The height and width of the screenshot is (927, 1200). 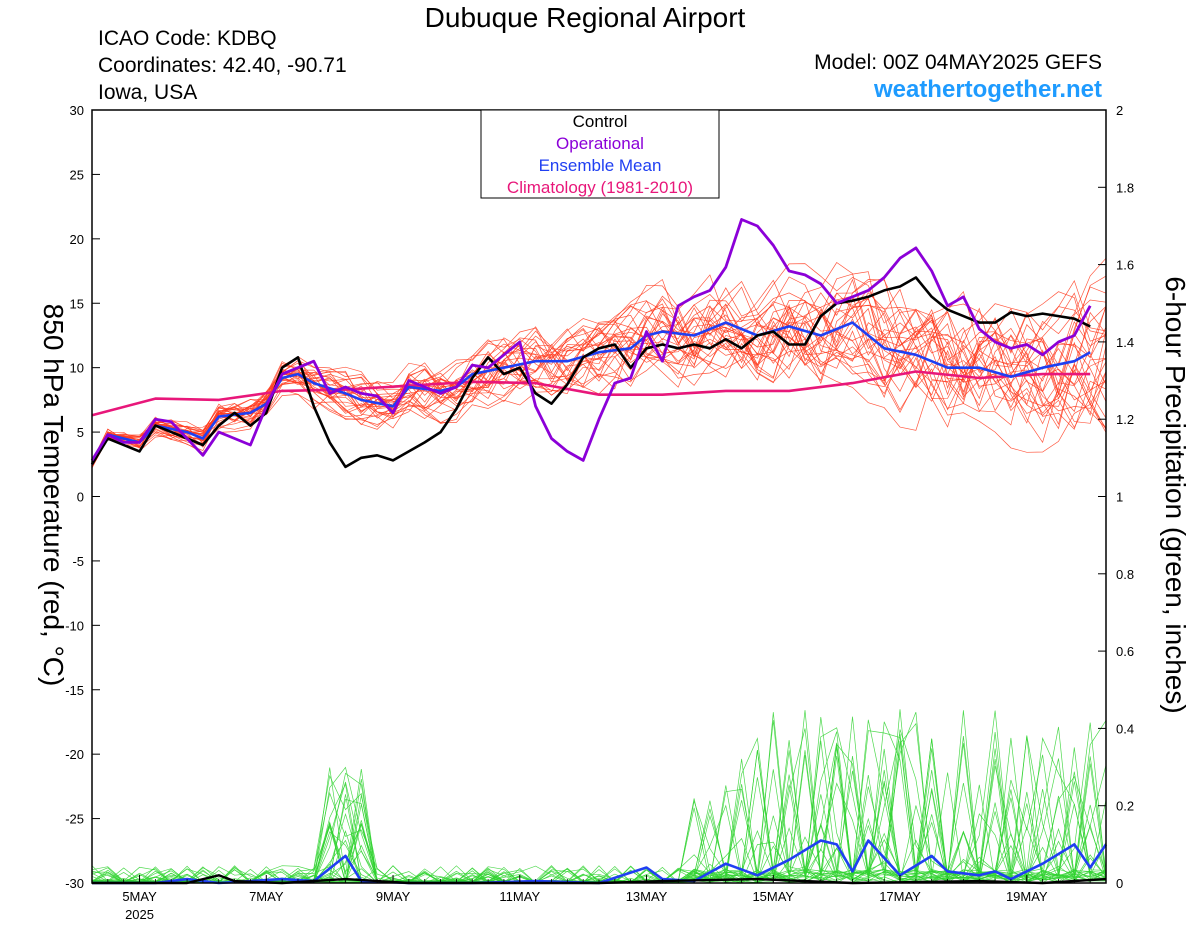 What do you see at coordinates (1119, 110) in the screenshot?
I see `y2-tick-label: 2` at bounding box center [1119, 110].